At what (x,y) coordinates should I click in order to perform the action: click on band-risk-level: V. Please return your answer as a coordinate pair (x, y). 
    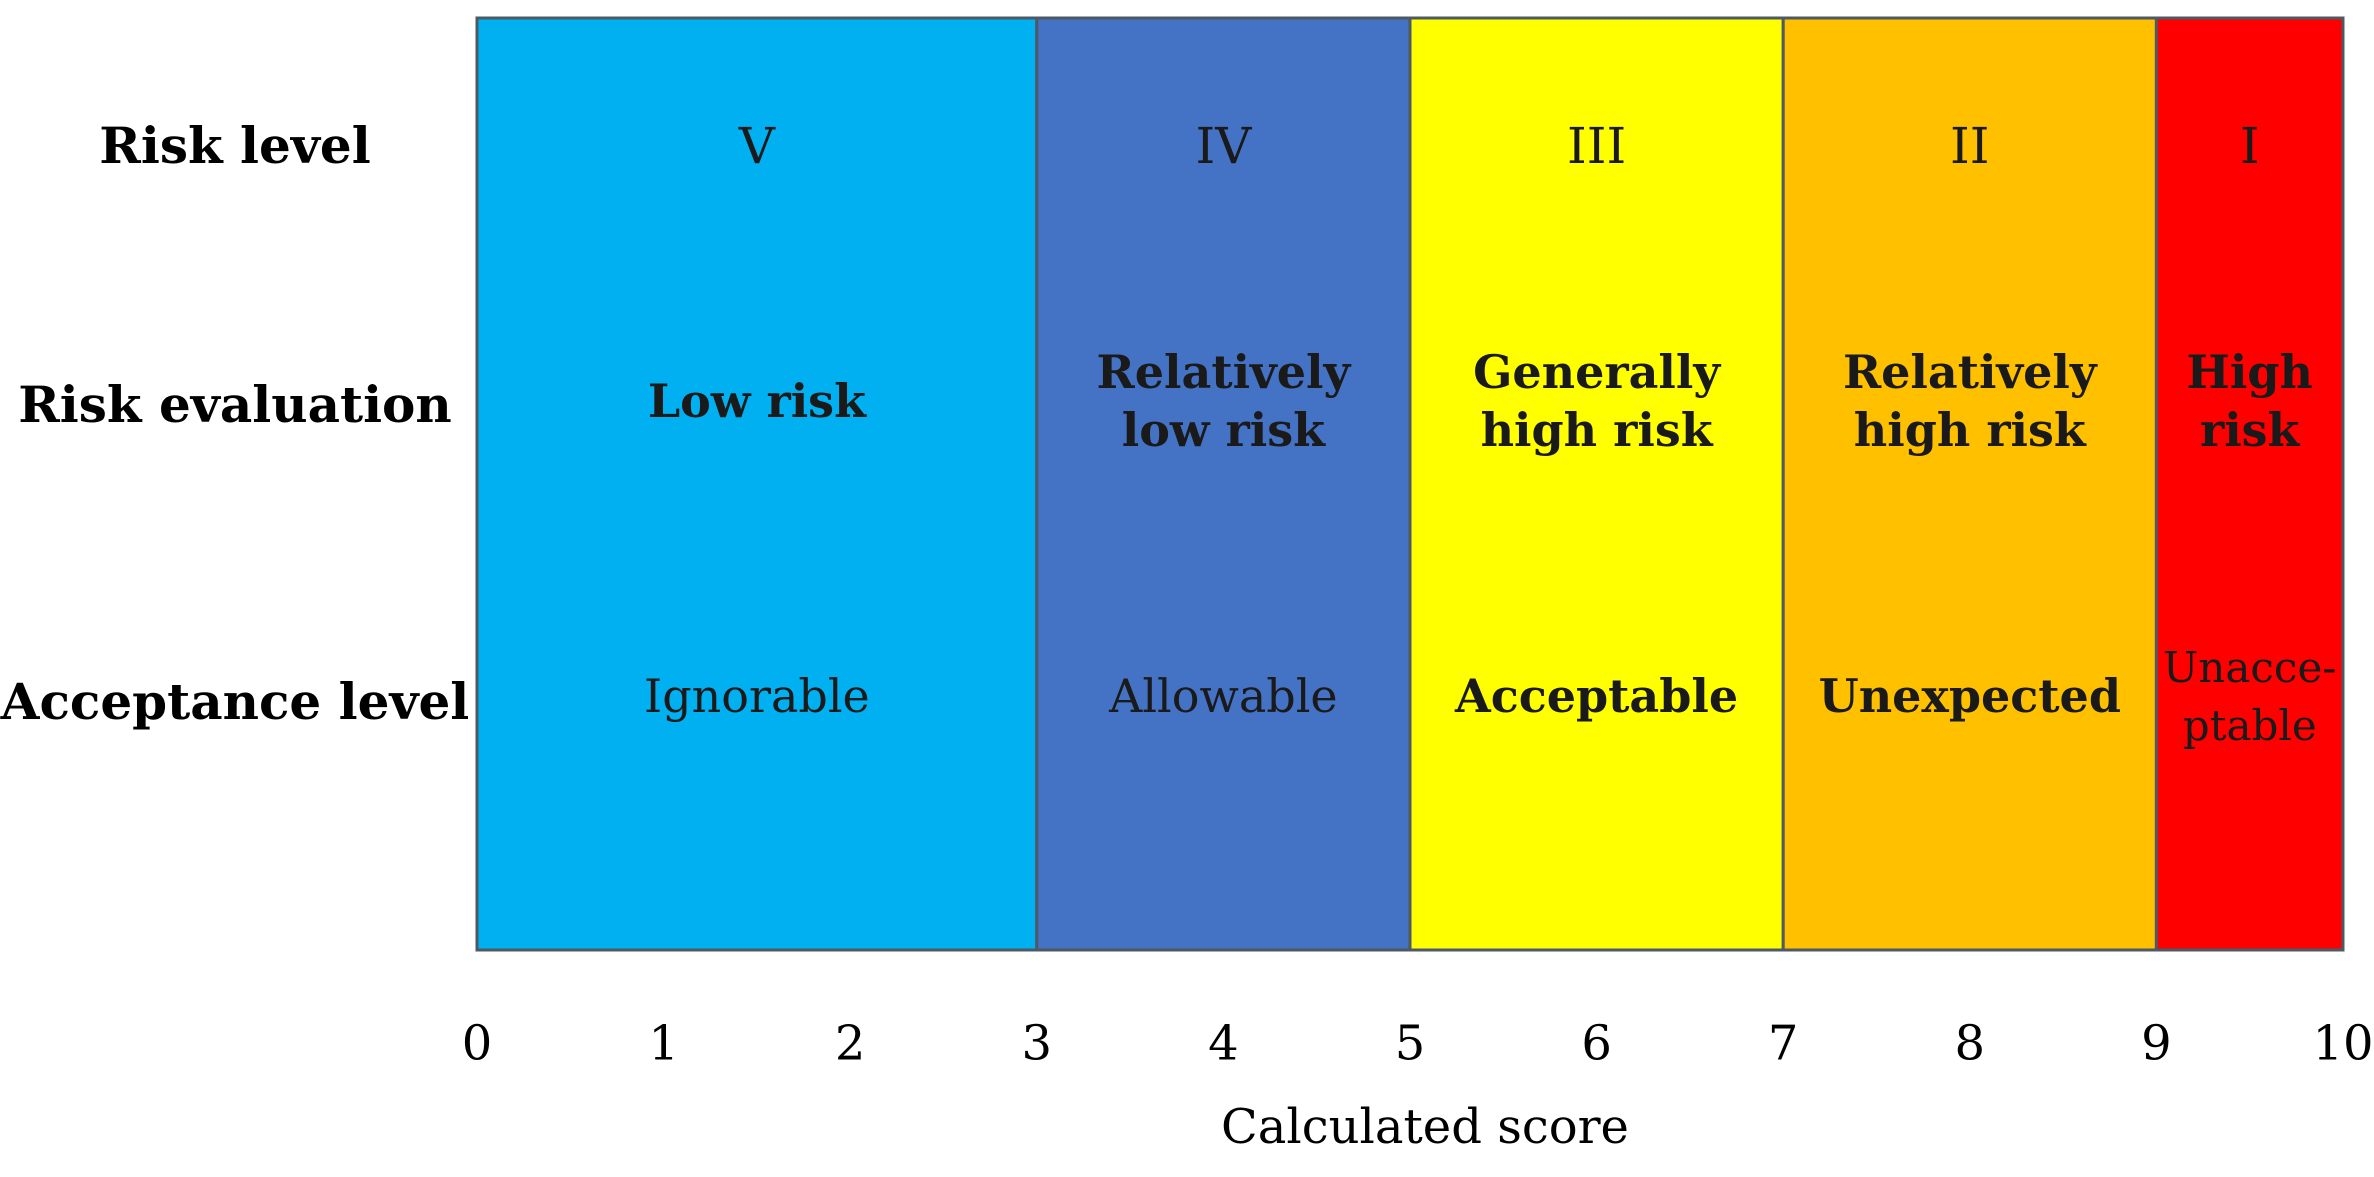
    Looking at the image, I should click on (757, 146).